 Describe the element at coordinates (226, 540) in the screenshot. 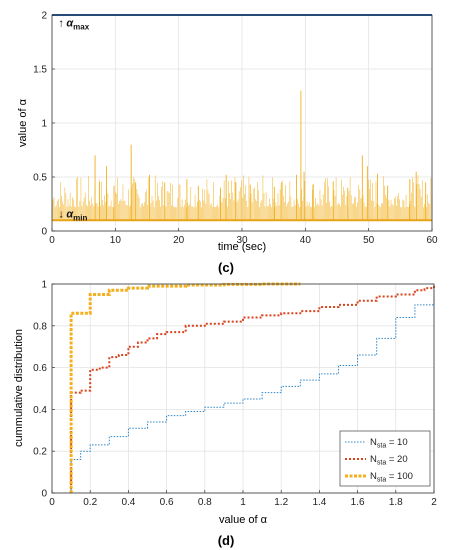

I see `panel-d-label: (d)` at that location.